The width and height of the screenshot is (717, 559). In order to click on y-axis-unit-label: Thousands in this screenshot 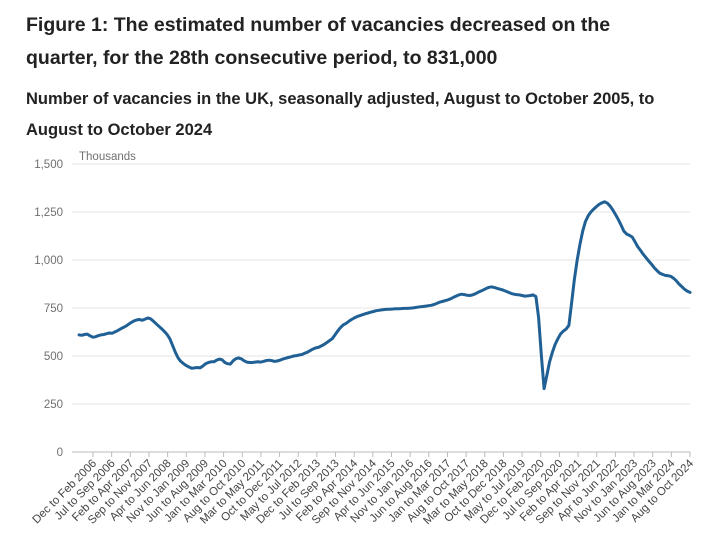, I will do `click(107, 157)`.